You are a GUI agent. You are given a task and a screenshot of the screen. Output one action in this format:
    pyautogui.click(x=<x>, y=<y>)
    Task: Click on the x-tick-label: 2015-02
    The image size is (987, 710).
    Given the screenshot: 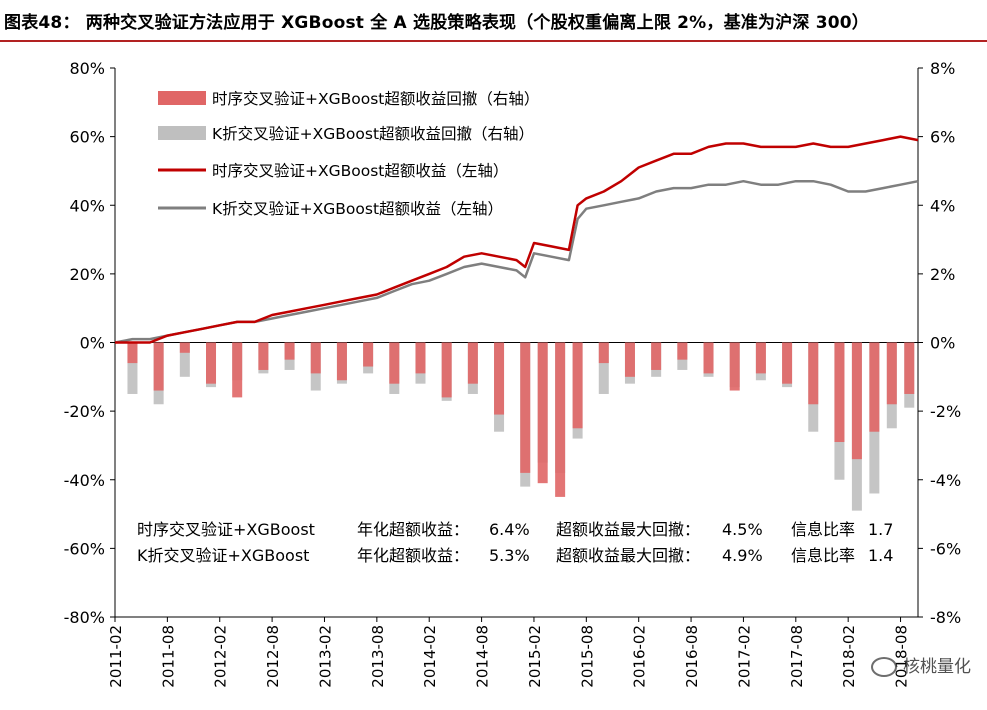 What is the action you would take?
    pyautogui.click(x=535, y=656)
    